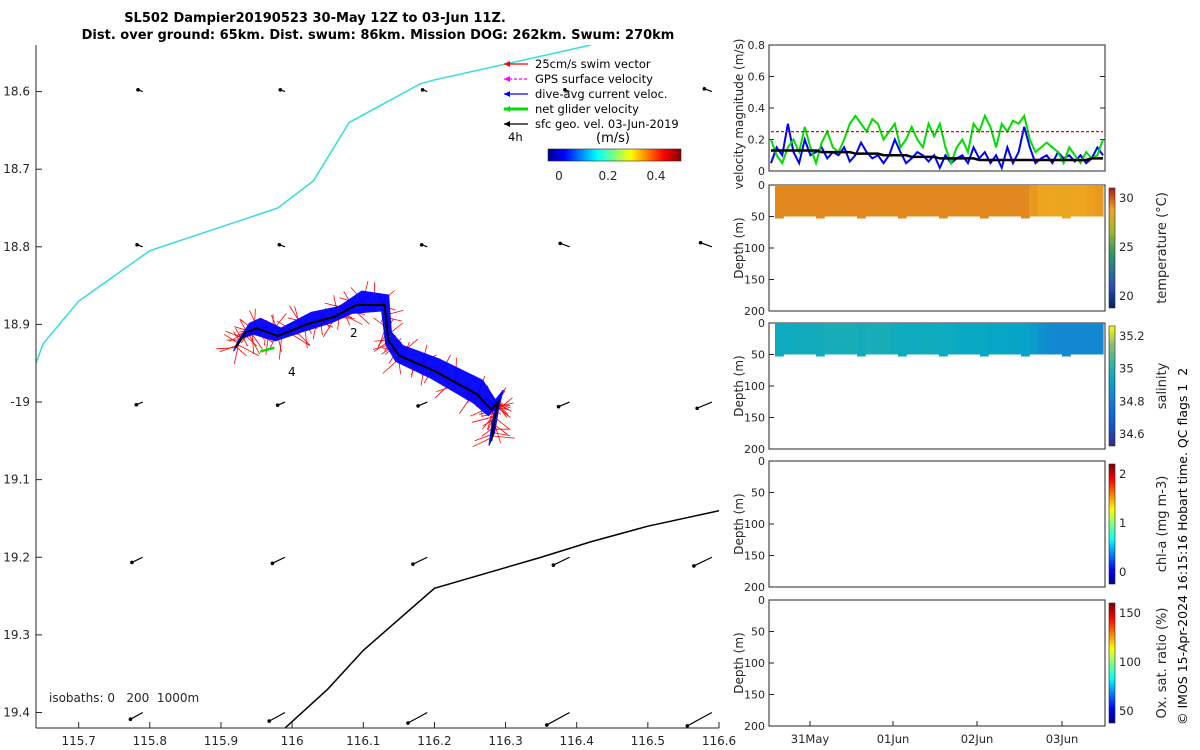  I want to click on temperature-ylabel: Depth (m), so click(739, 247).